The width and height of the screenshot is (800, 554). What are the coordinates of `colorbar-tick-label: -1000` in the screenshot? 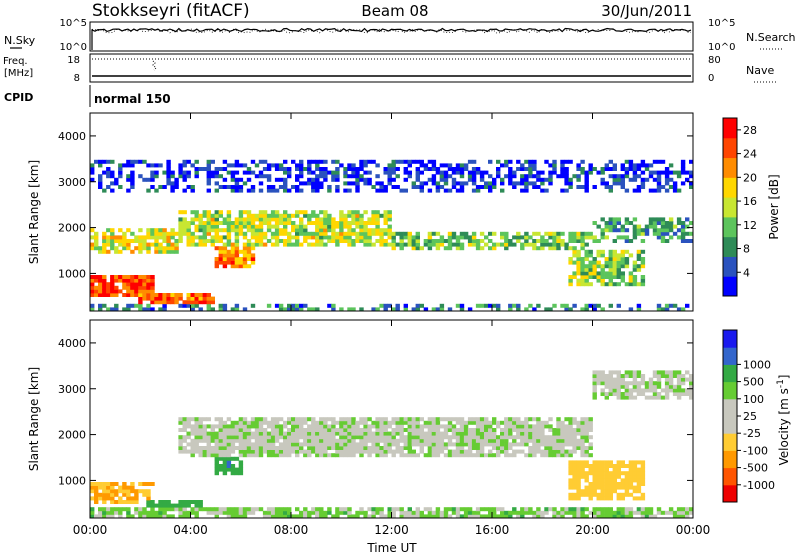 It's located at (759, 485).